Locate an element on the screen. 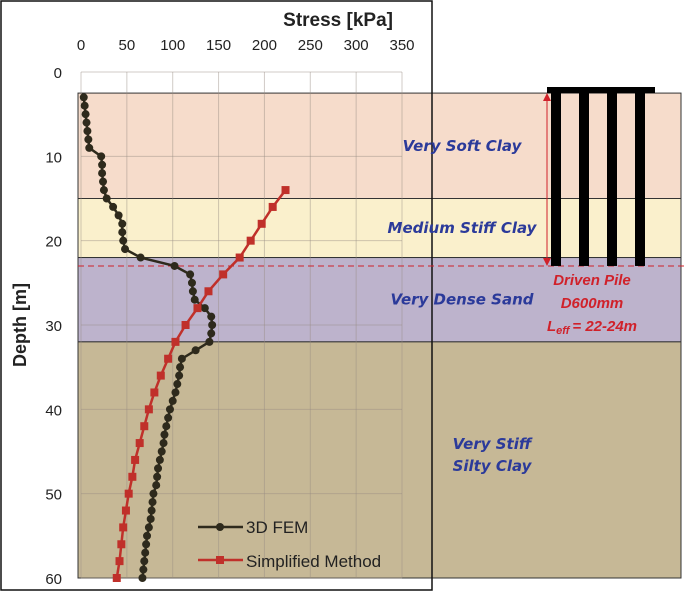 The width and height of the screenshot is (685, 598). pile-annotation: Driven Pile D600mm Leff = 22-24m is located at coordinates (592, 304).